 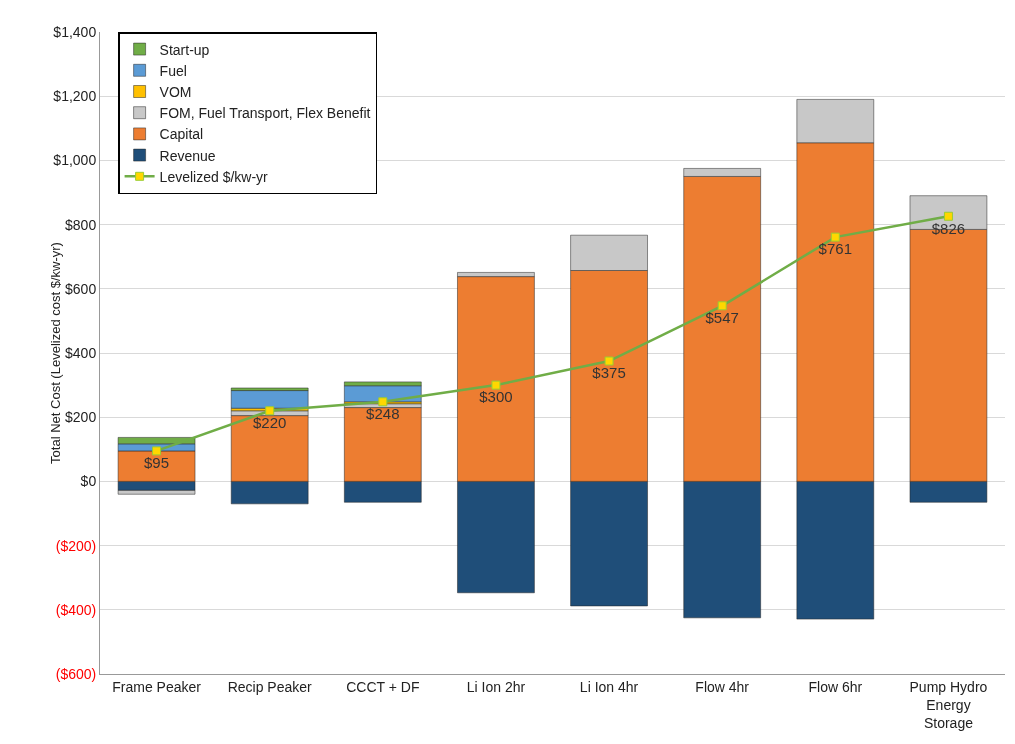 What do you see at coordinates (835, 249) in the screenshot?
I see `data-label: $761` at bounding box center [835, 249].